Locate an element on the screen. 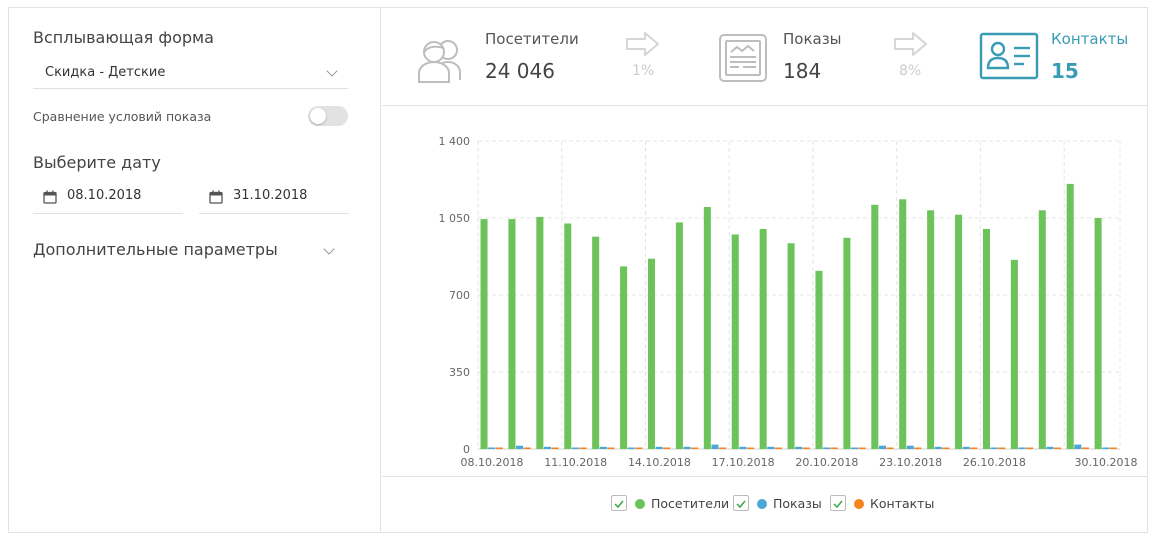 This screenshot has height=541, width=1161. x-tick-label: 11.10.2018 is located at coordinates (575, 462).